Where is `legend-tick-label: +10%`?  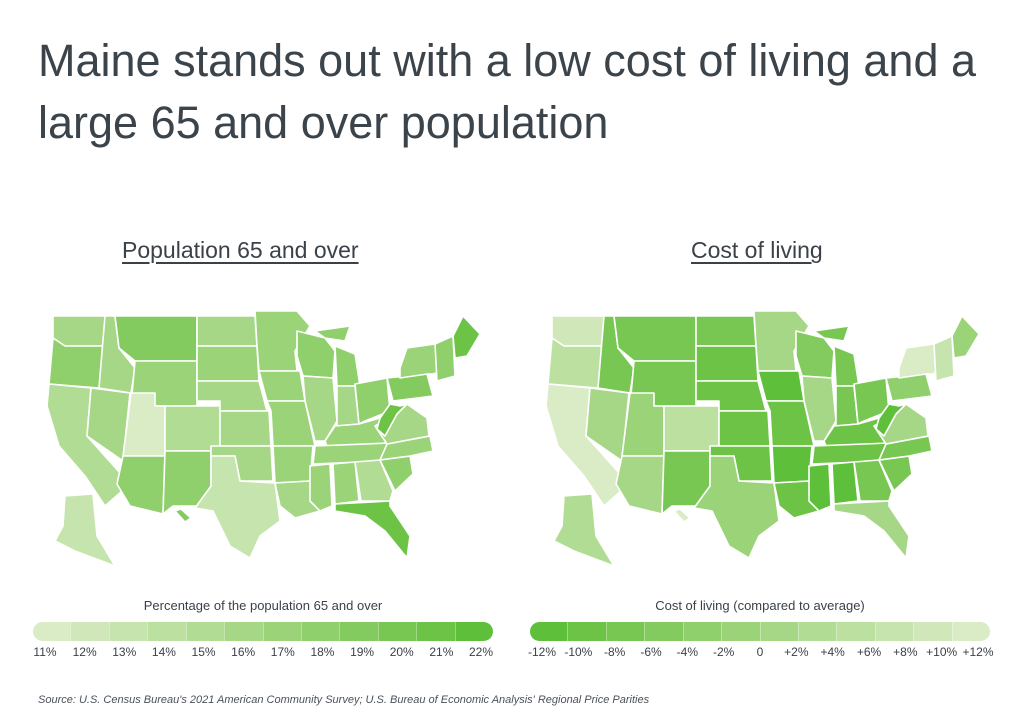 legend-tick-label: +10% is located at coordinates (942, 652).